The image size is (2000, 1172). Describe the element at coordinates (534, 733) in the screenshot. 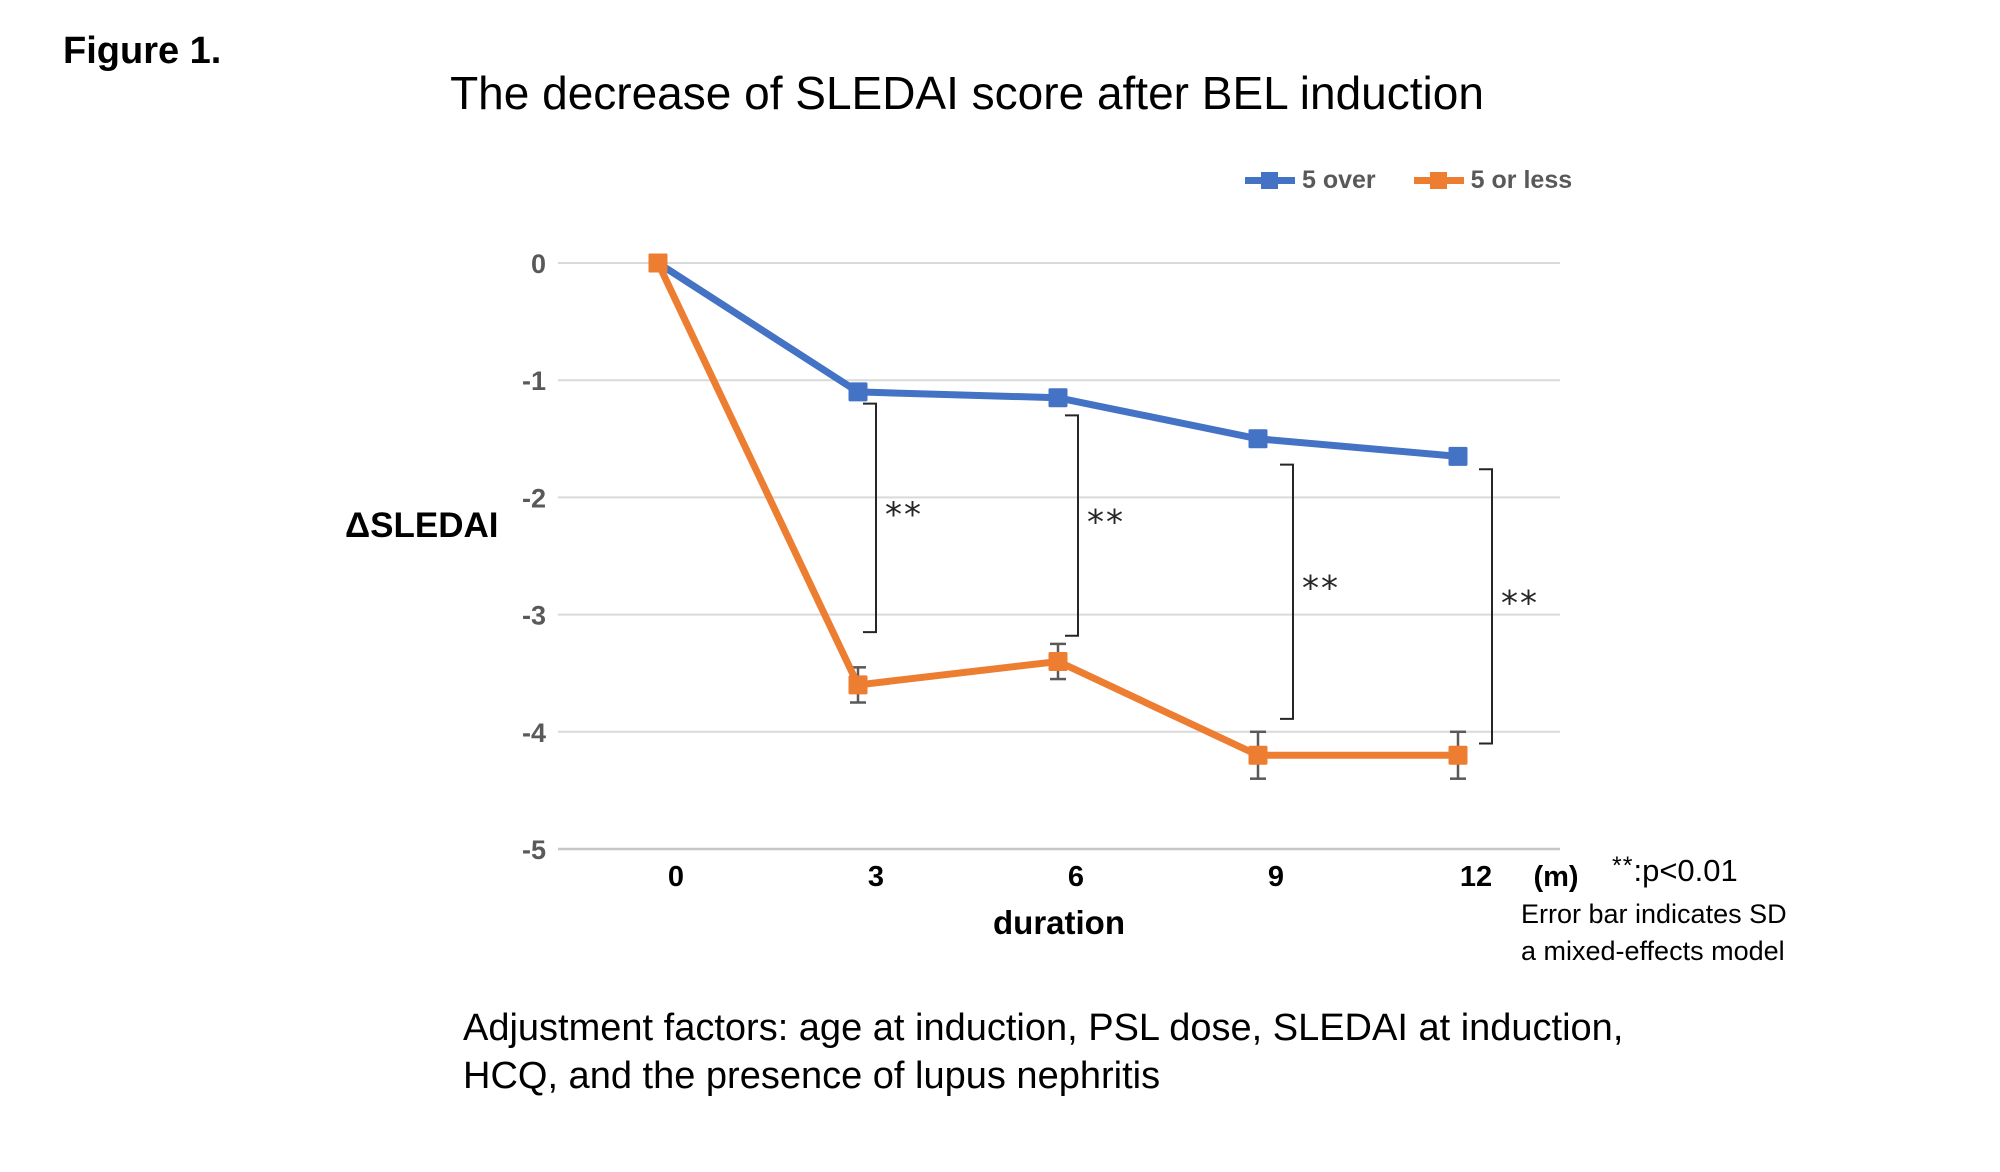

I see `y-tick-label: -4` at that location.